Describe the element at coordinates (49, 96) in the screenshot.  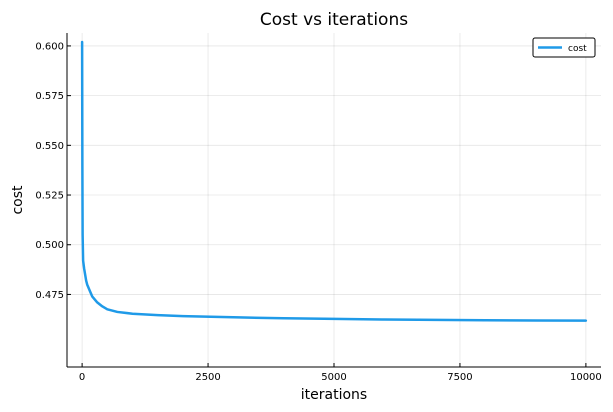
I see `y-tick-label: 0.575` at that location.